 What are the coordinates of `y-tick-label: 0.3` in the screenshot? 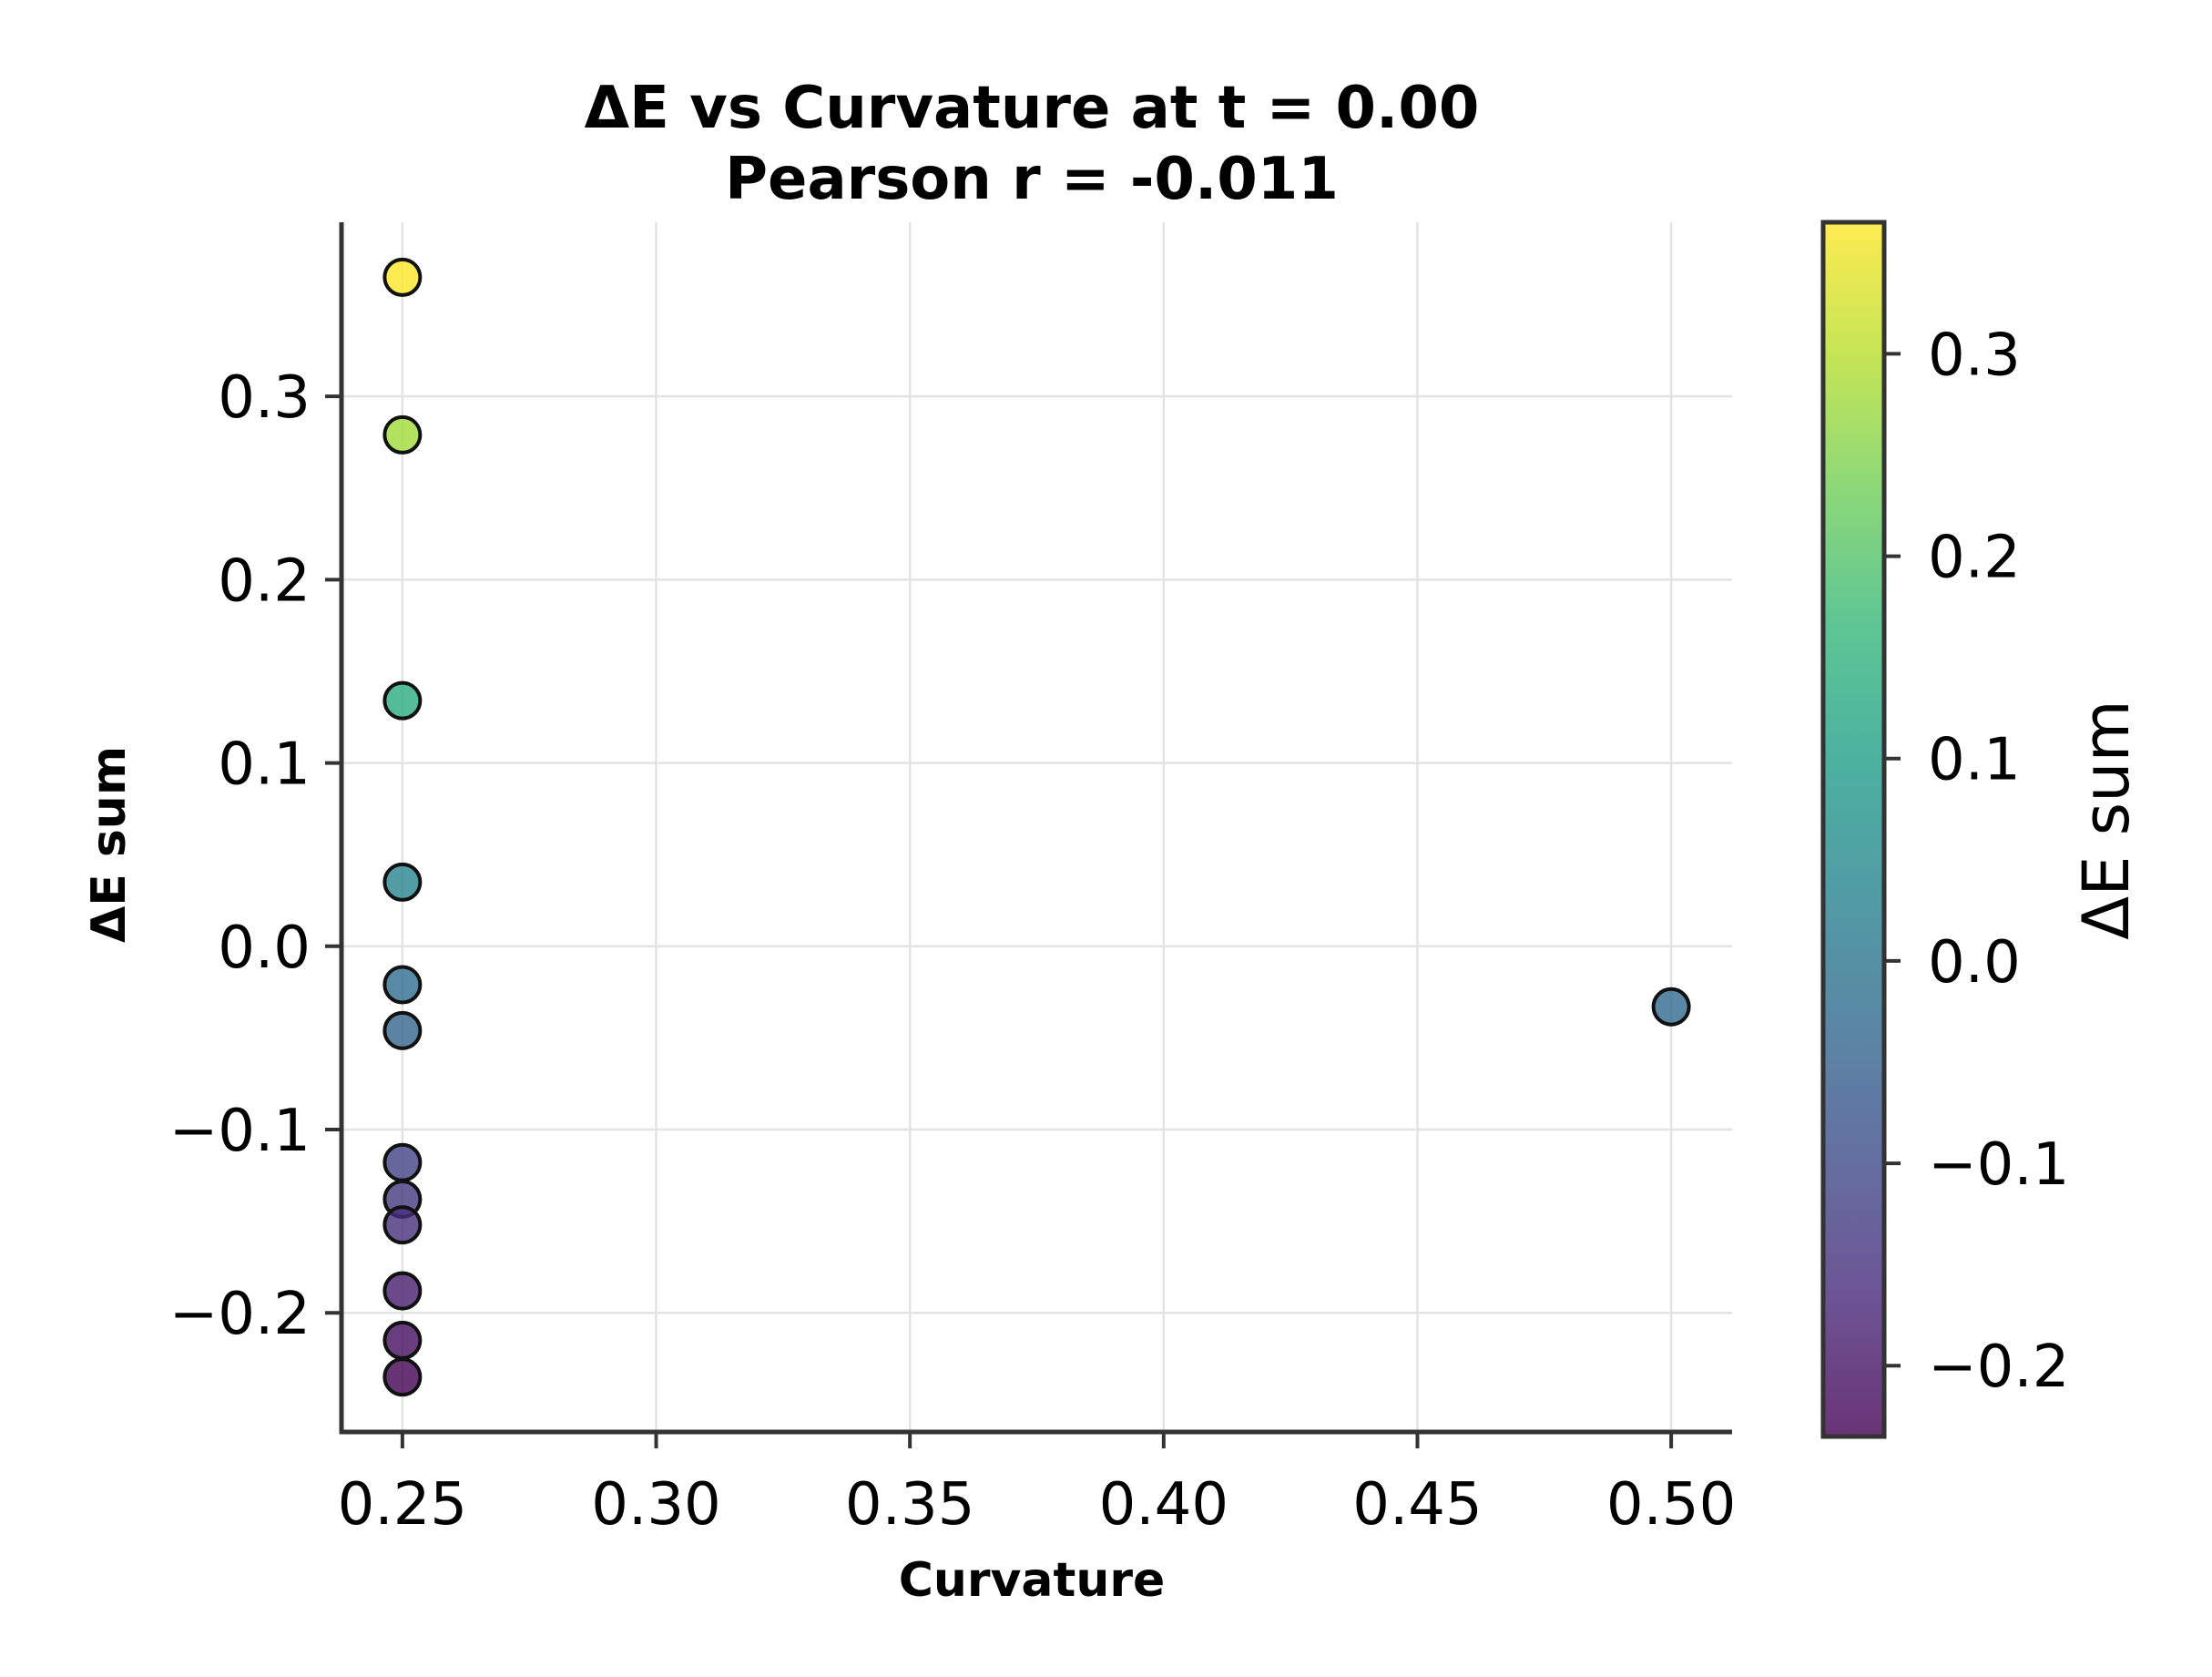 It's located at (265, 398).